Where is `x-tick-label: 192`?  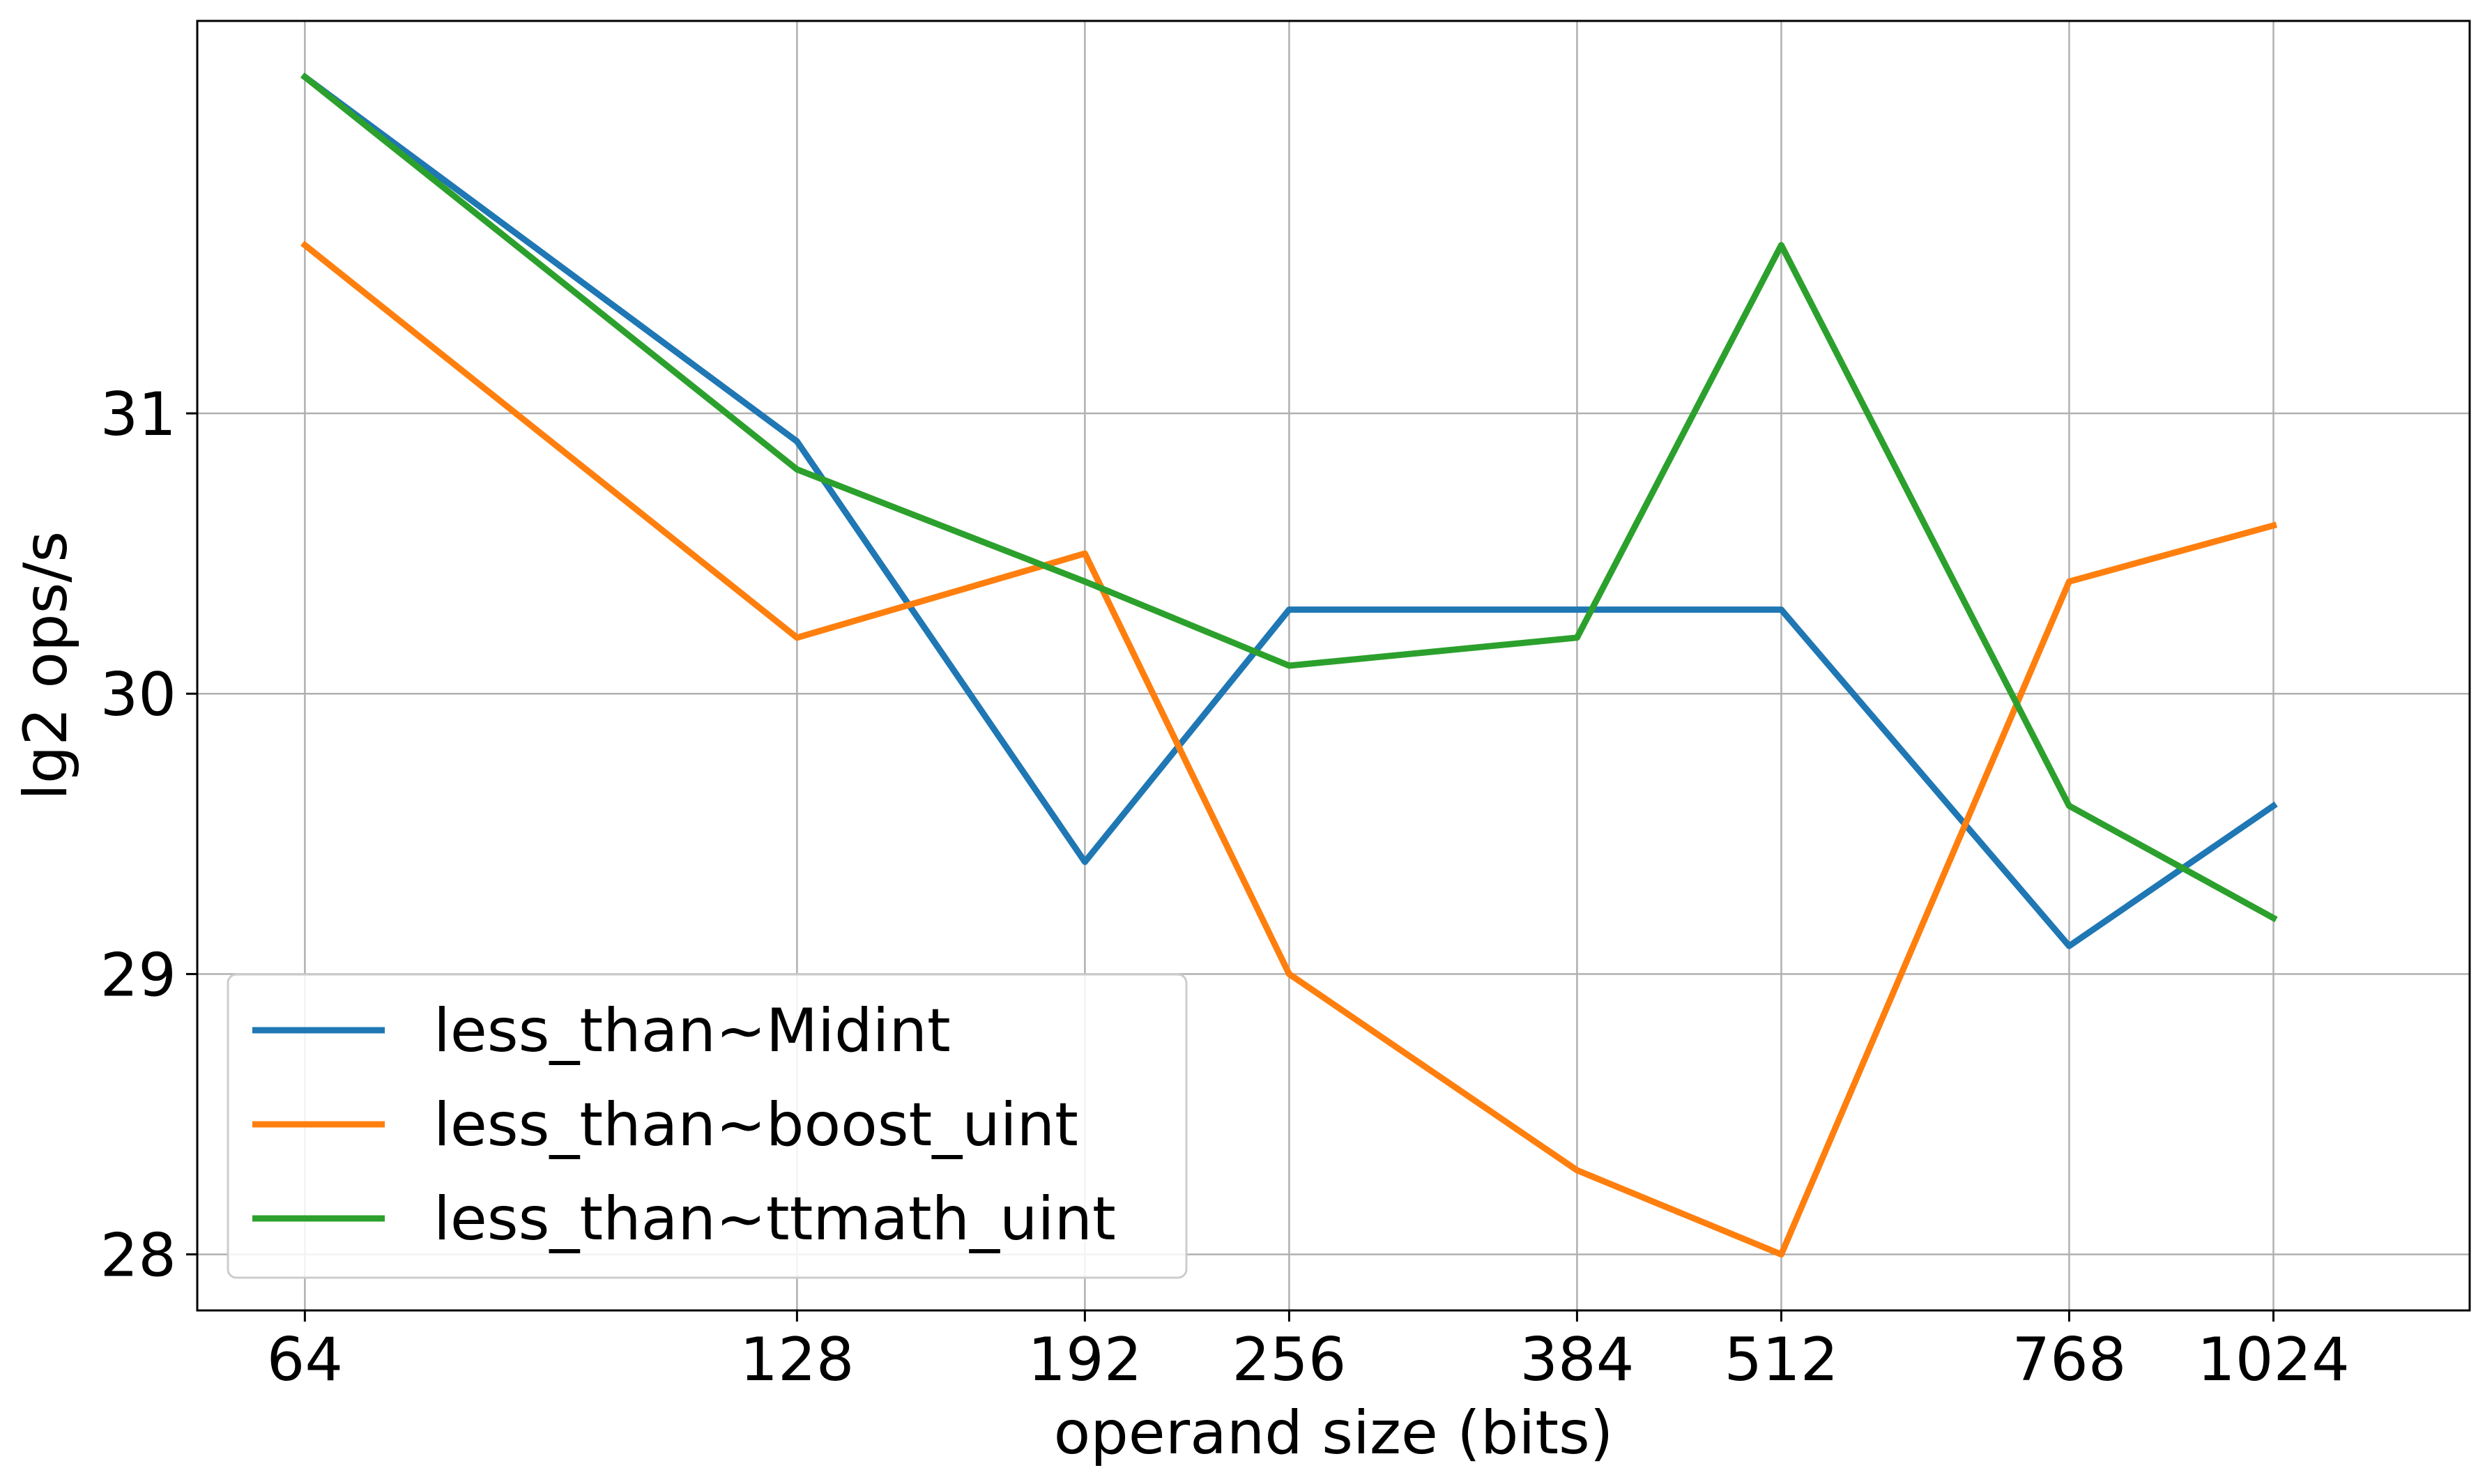 x-tick-label: 192 is located at coordinates (1084, 1360).